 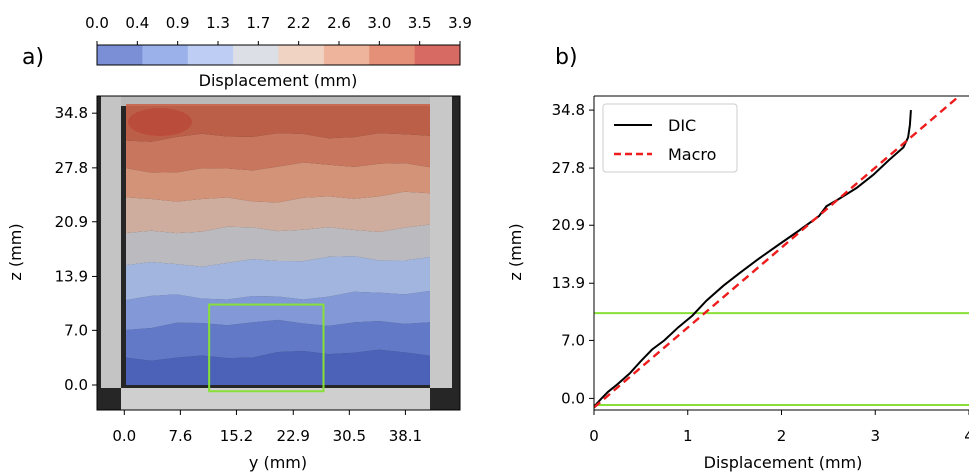 I want to click on colorbar-tick-label: 0.0, so click(x=97, y=23).